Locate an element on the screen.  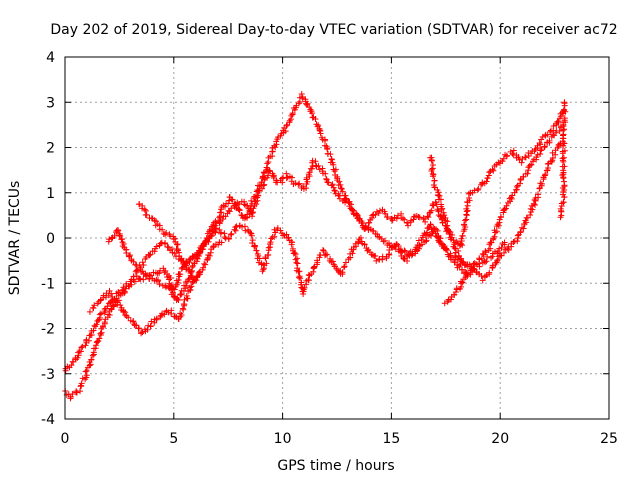
series-track-g is located at coordinates (474, 273).